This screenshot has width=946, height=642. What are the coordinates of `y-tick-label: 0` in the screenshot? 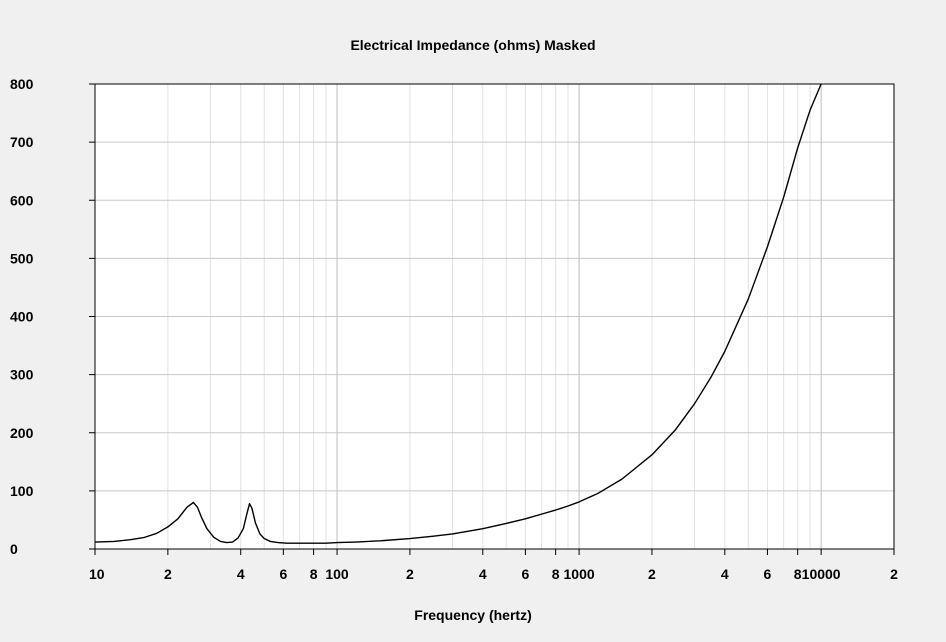 It's located at (14, 549).